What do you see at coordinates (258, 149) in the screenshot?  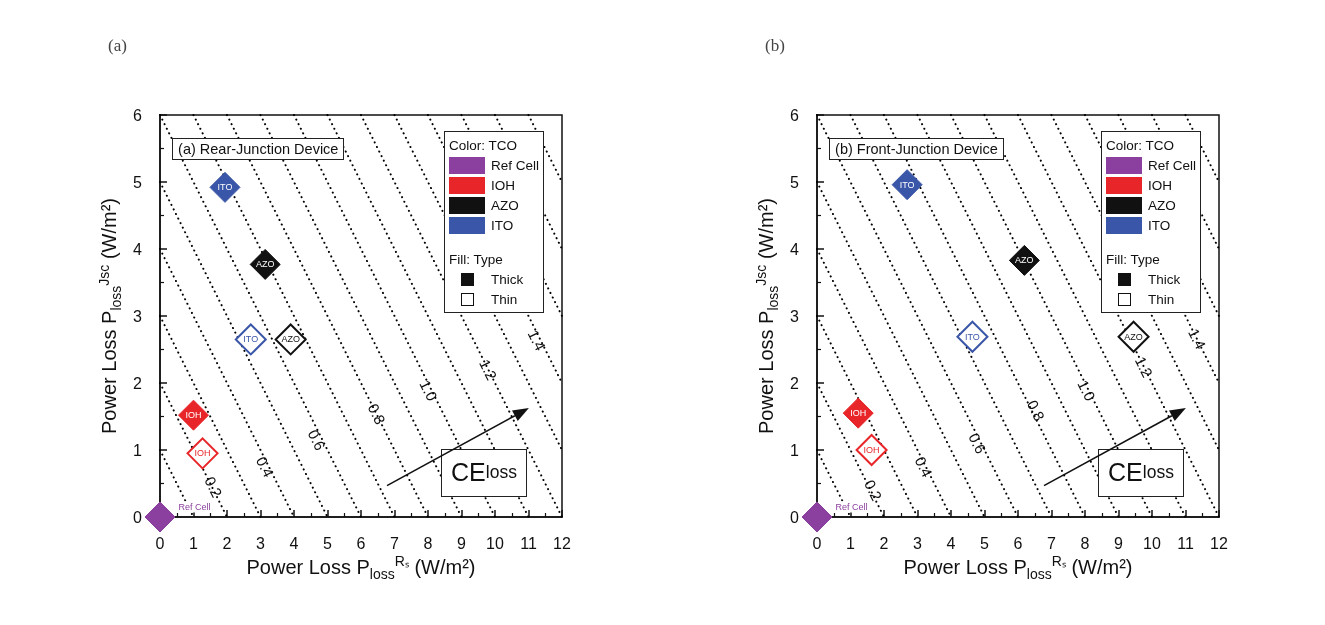 I see `text: (a) Rear-Junction Device` at bounding box center [258, 149].